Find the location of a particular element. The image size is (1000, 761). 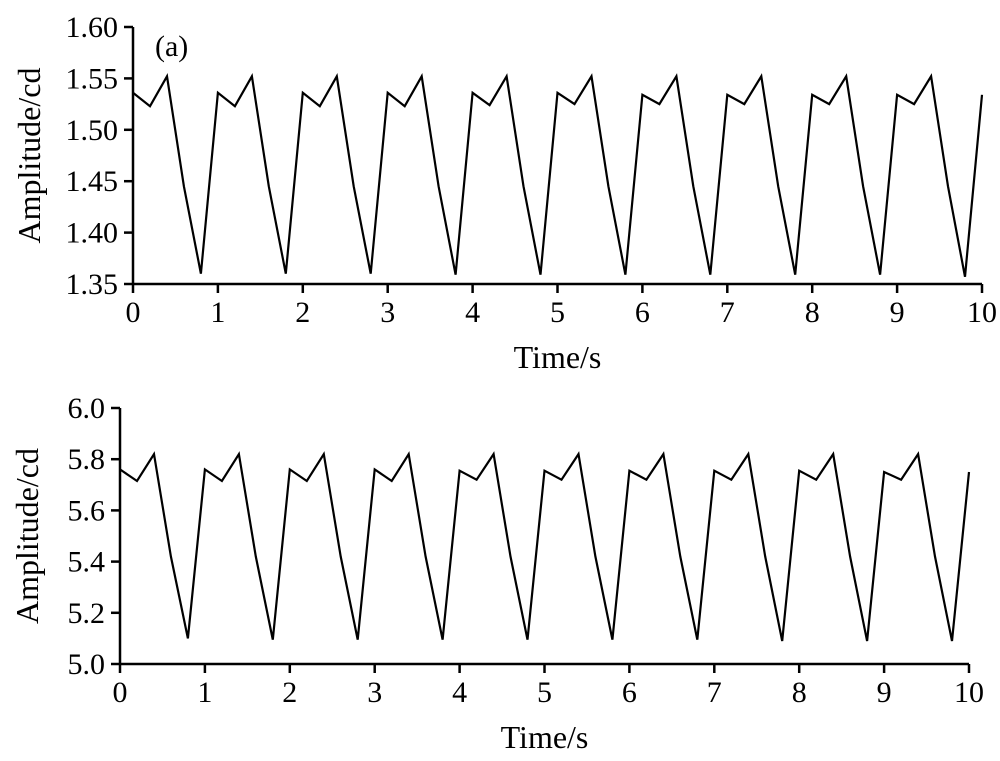

y-tick-label: 5.6 is located at coordinates (87, 510).